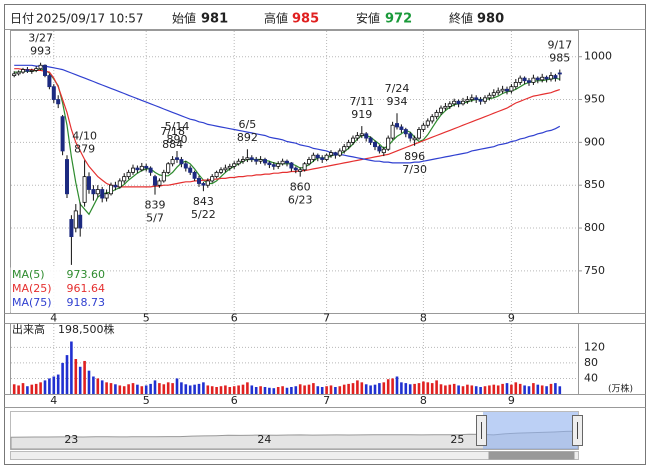 The height and width of the screenshot is (474, 653). Describe the element at coordinates (294, 455) in the screenshot. I see `navigator-scroll-track` at that location.